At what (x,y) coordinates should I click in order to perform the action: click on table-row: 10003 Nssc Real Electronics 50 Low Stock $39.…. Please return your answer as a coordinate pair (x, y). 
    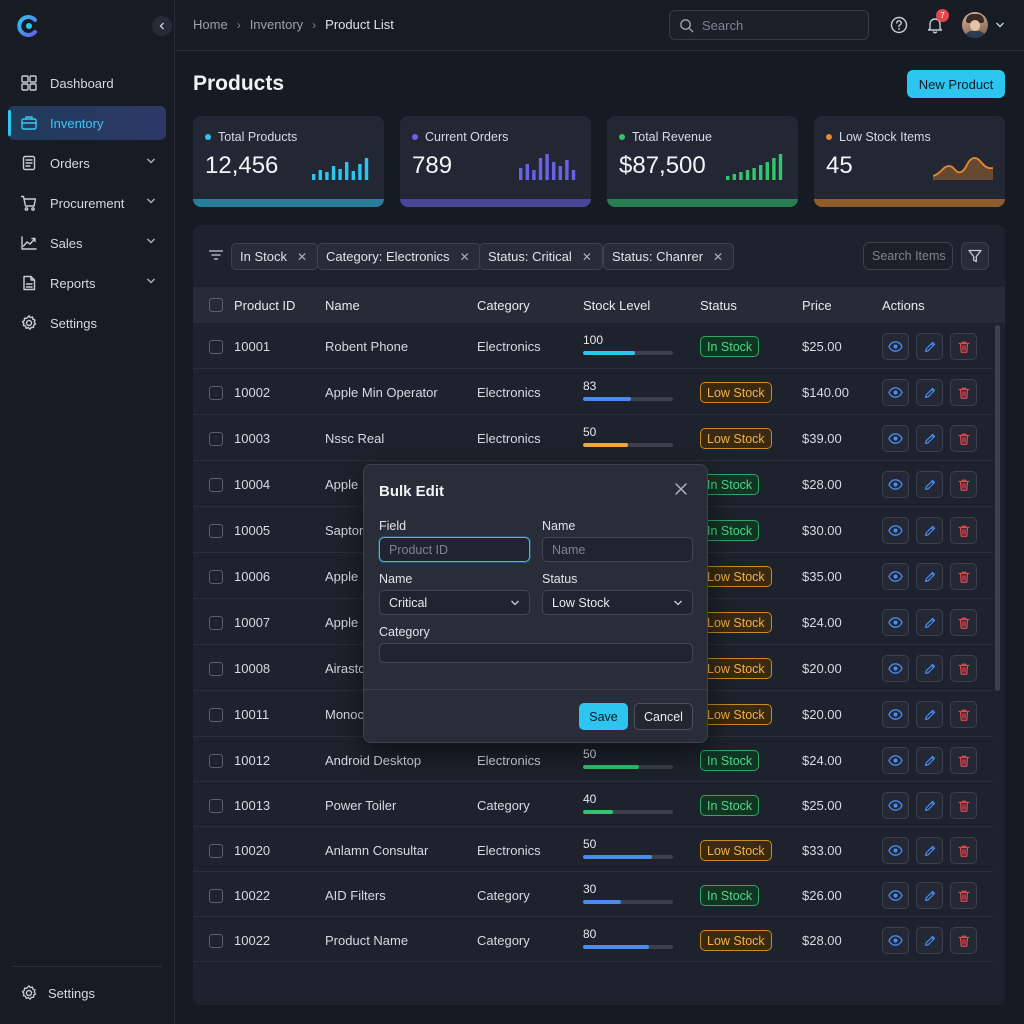
    Looking at the image, I should click on (593, 438).